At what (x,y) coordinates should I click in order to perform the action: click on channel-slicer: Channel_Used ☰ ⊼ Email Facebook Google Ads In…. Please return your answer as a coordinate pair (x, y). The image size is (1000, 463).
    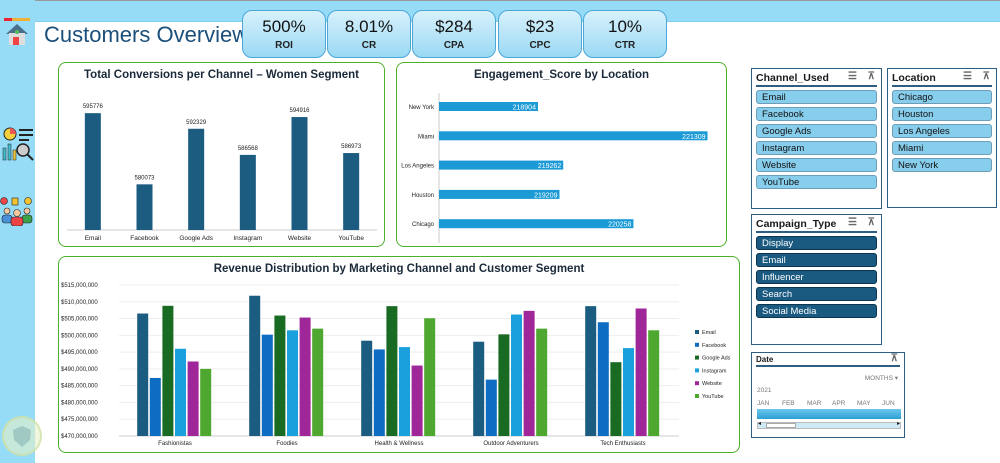
    Looking at the image, I should click on (816, 138).